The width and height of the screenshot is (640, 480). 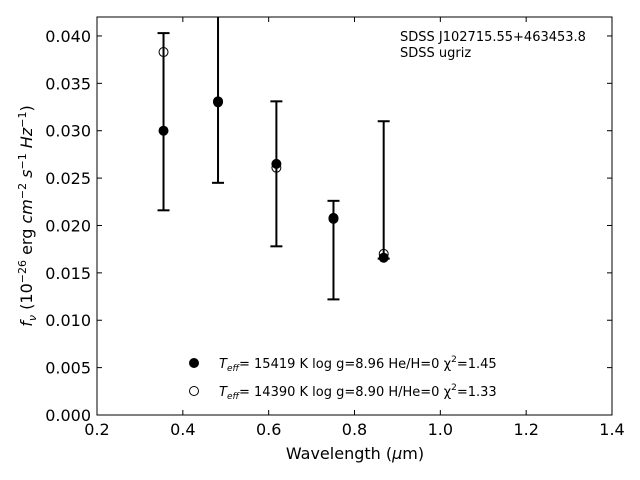 What do you see at coordinates (268, 429) in the screenshot?
I see `x-tick-label: 0.6` at bounding box center [268, 429].